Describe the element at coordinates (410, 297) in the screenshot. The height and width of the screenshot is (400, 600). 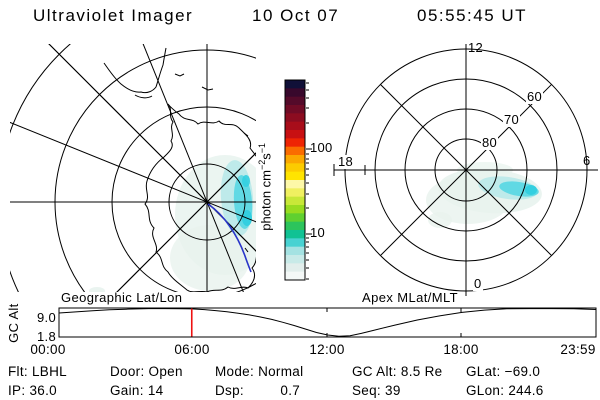
I see `polar-caption: Apex MLat/MLT` at that location.